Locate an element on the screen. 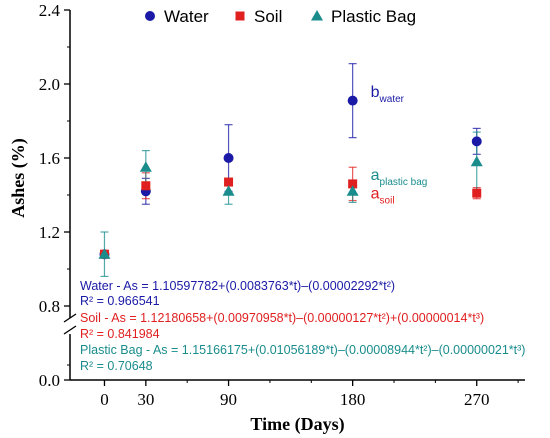 This screenshot has height=438, width=550. annotation-subscript: plastic bag is located at coordinates (404, 182).